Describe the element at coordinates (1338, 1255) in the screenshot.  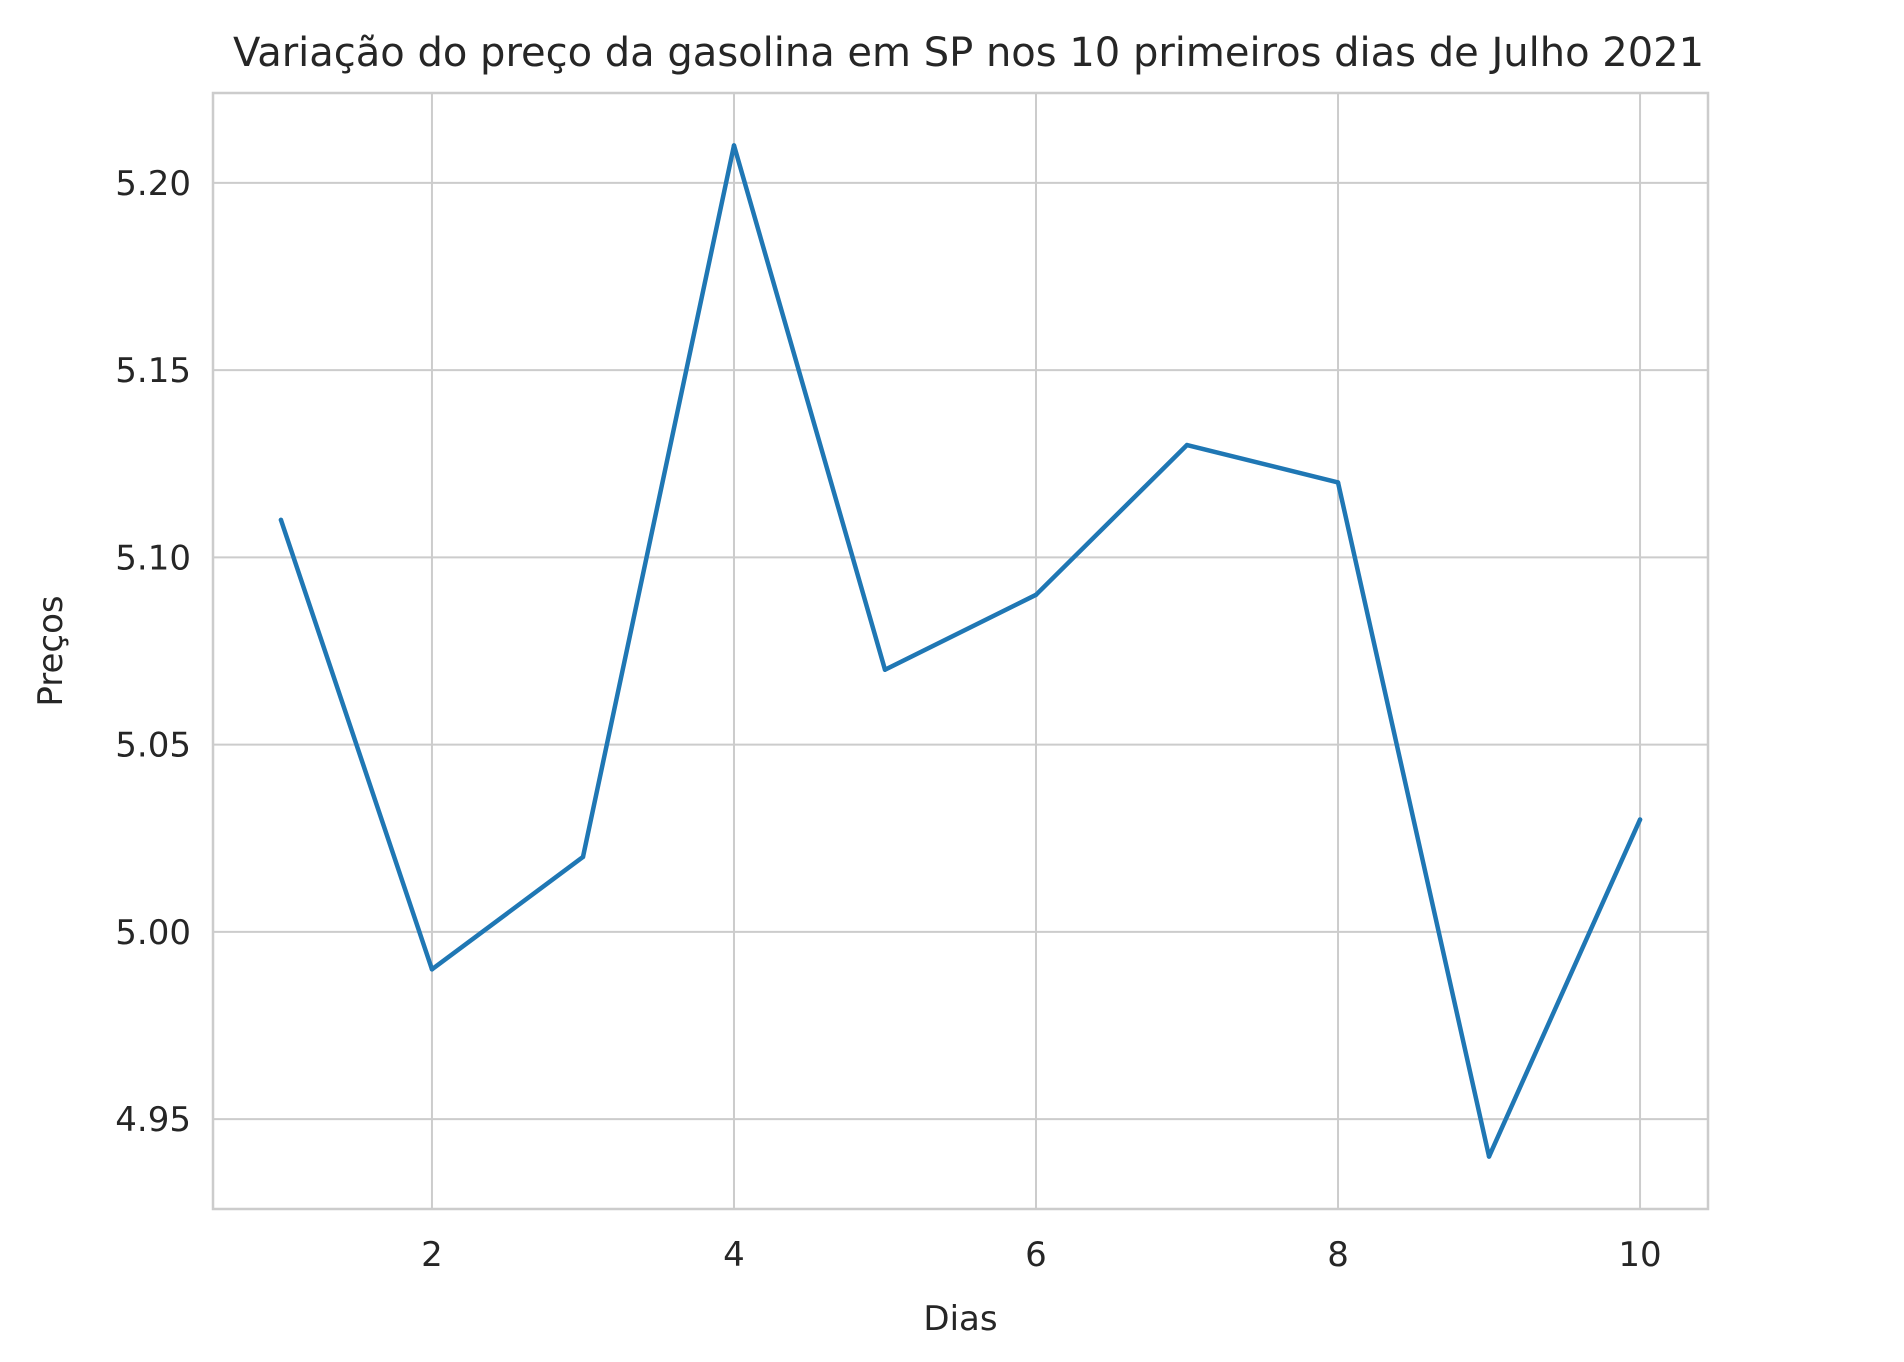
I see `x-tick-label: 8` at that location.